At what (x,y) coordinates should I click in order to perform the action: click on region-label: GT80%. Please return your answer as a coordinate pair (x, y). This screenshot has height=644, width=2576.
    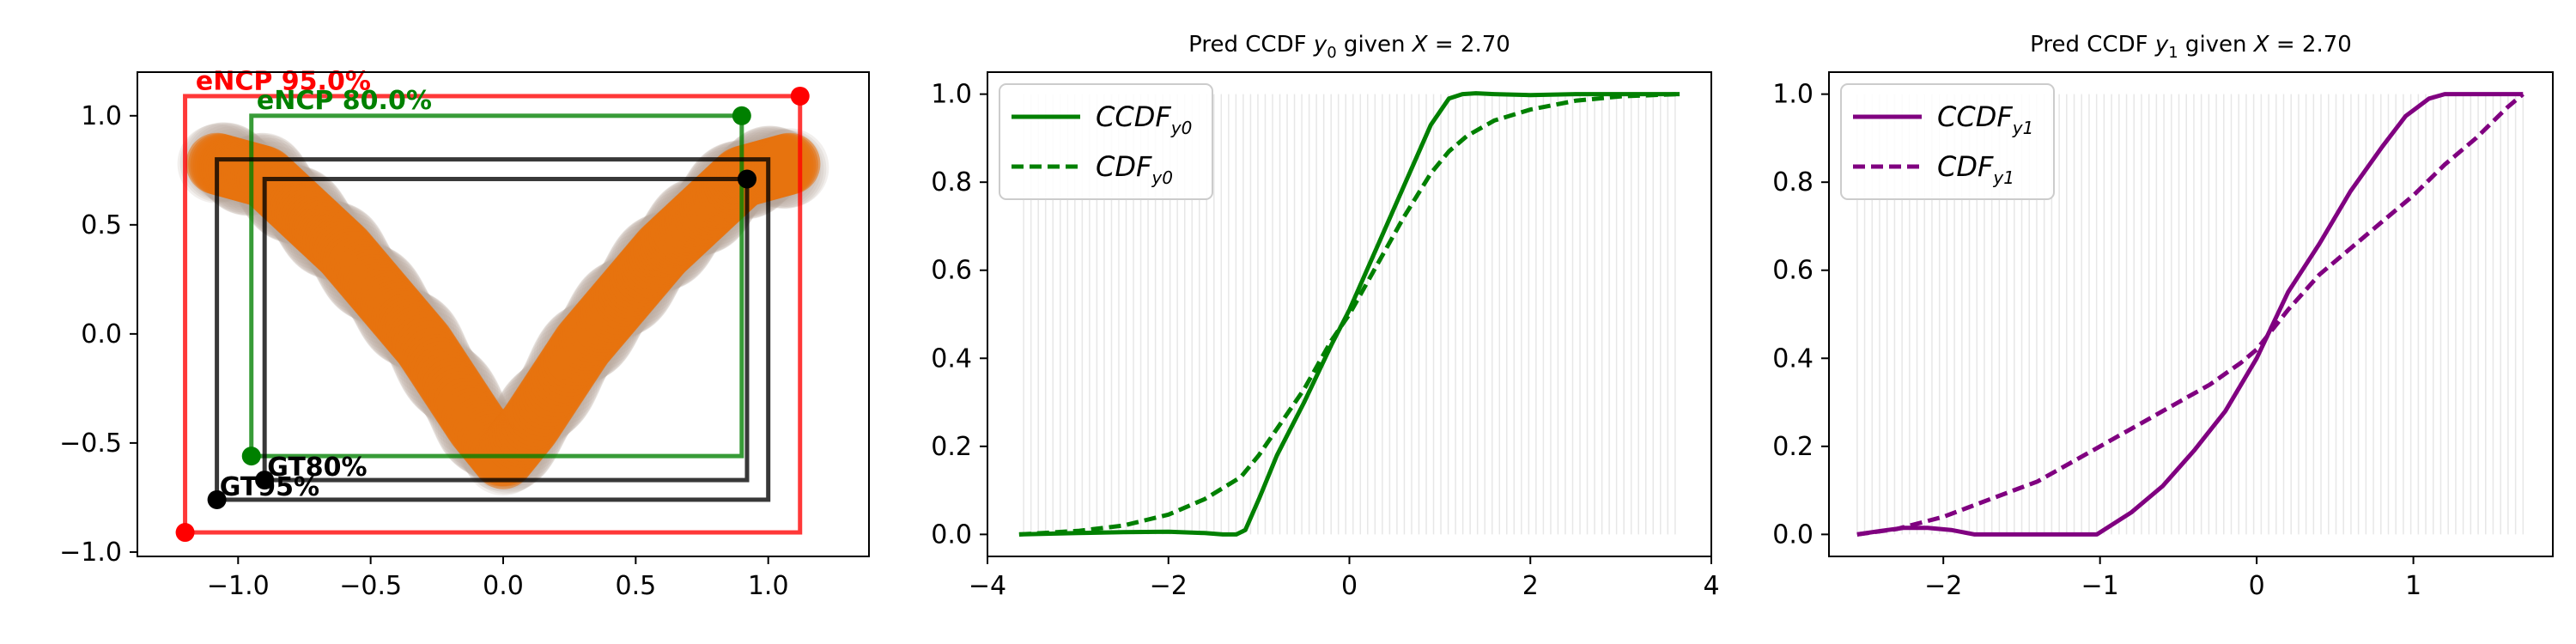
    Looking at the image, I should click on (317, 468).